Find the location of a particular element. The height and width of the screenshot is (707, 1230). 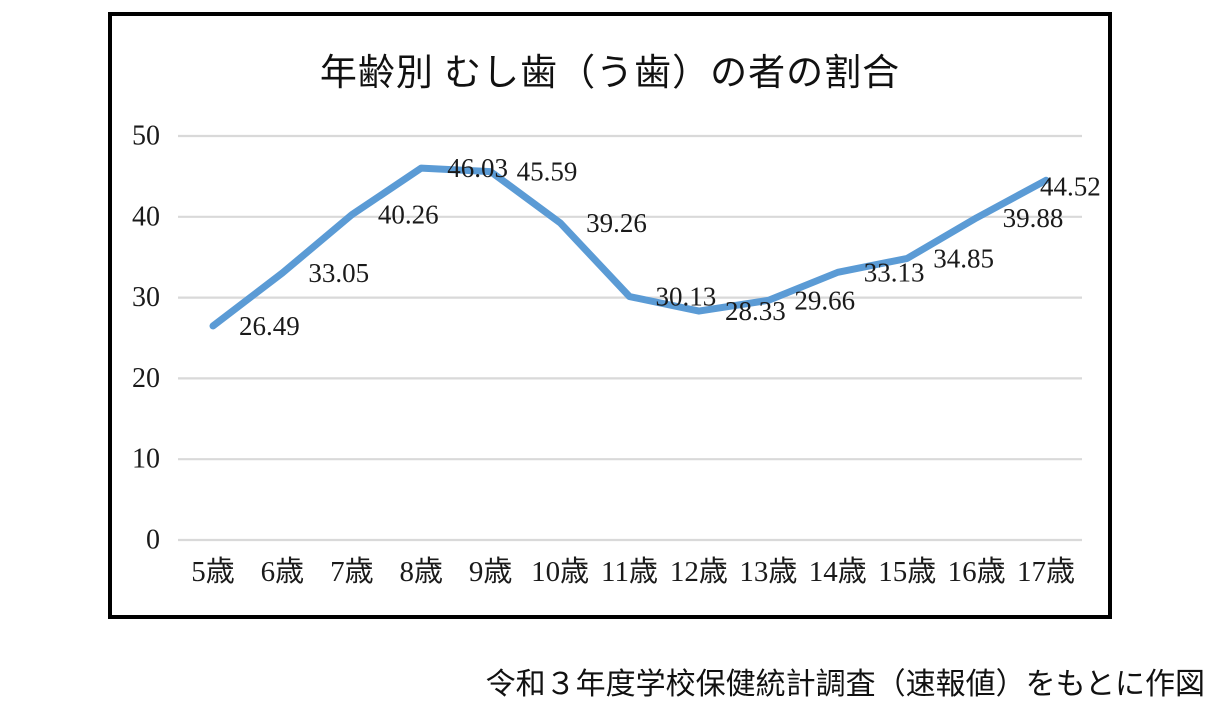

chart-title: 年齢別 むし歯（う歯）の者の割合 is located at coordinates (610, 73).